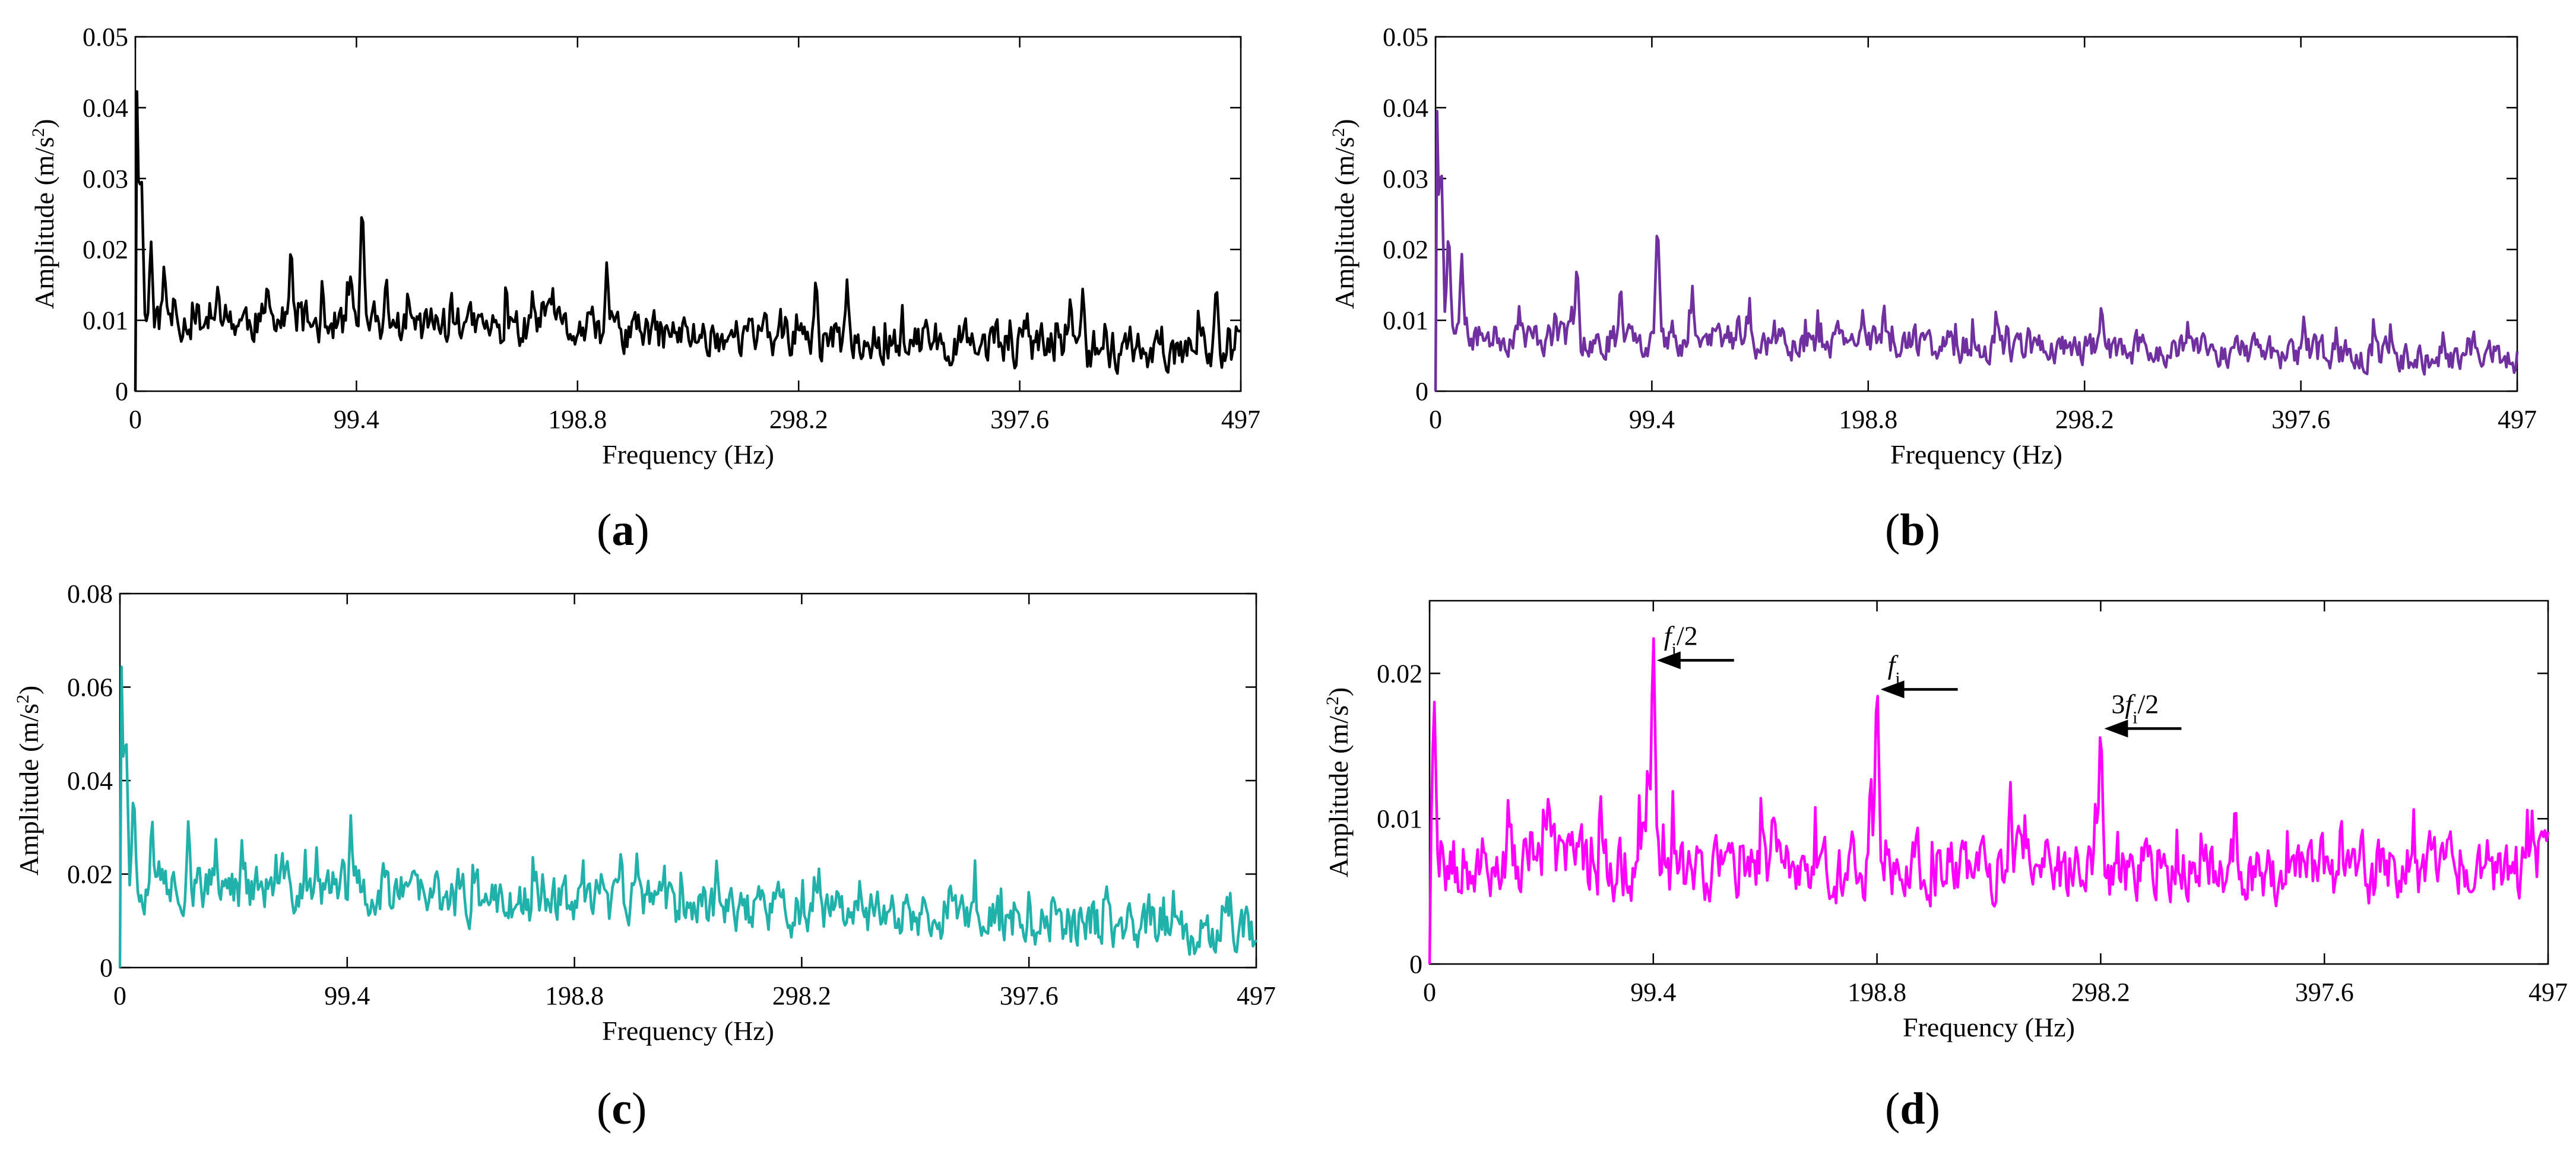 The width and height of the screenshot is (2576, 1151). Describe the element at coordinates (90, 593) in the screenshot. I see `y-tick-label: 0.08` at that location.